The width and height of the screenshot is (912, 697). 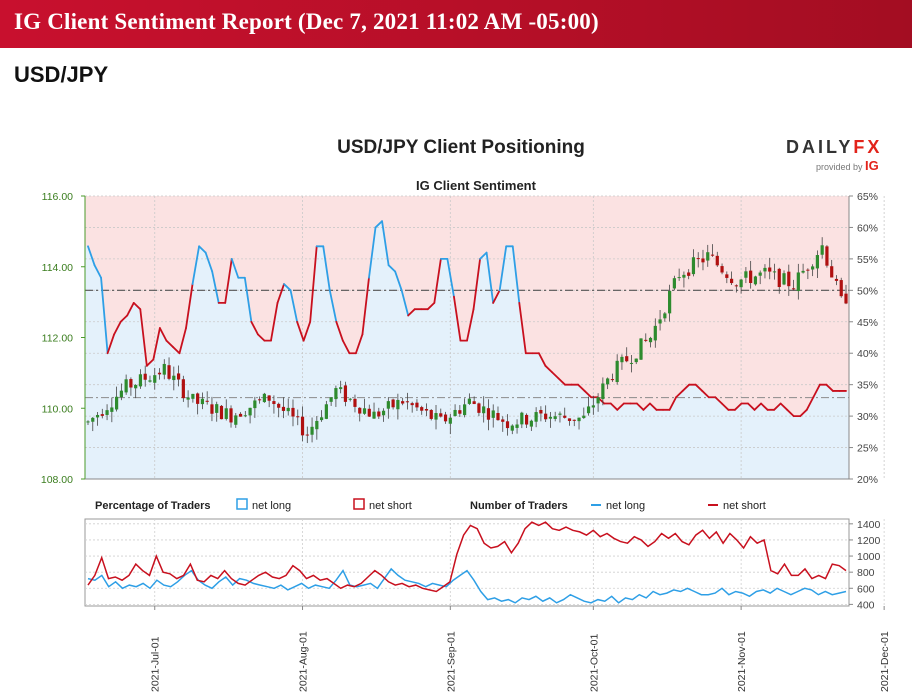 I want to click on lower-panel-frame, so click(x=467, y=562).